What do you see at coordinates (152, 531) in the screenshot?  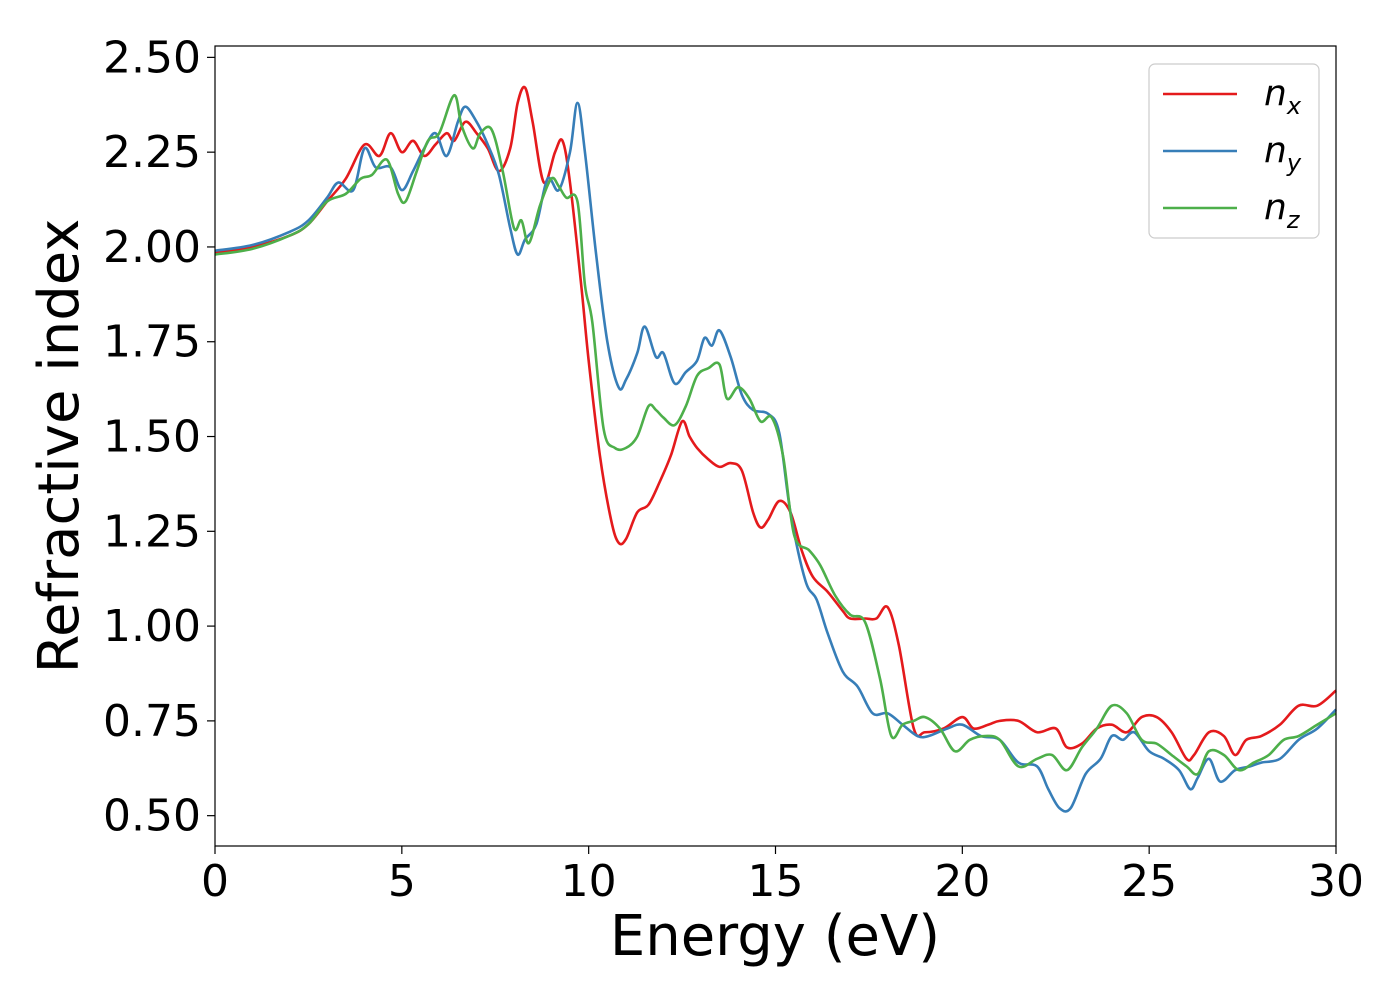 I see `y-tick-label: 1.25` at bounding box center [152, 531].